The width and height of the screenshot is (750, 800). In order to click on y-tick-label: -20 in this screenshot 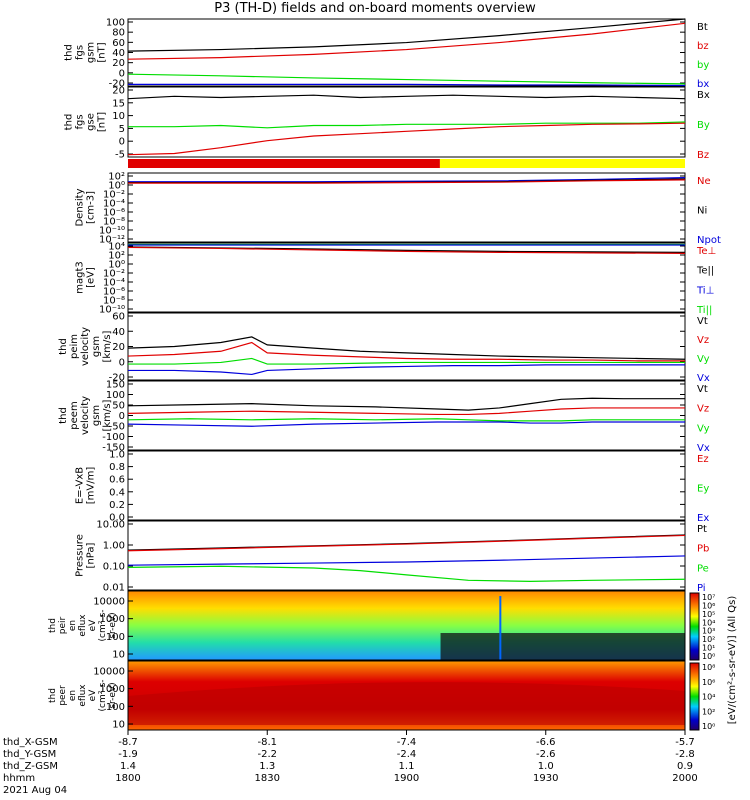, I will do `click(117, 378)`.